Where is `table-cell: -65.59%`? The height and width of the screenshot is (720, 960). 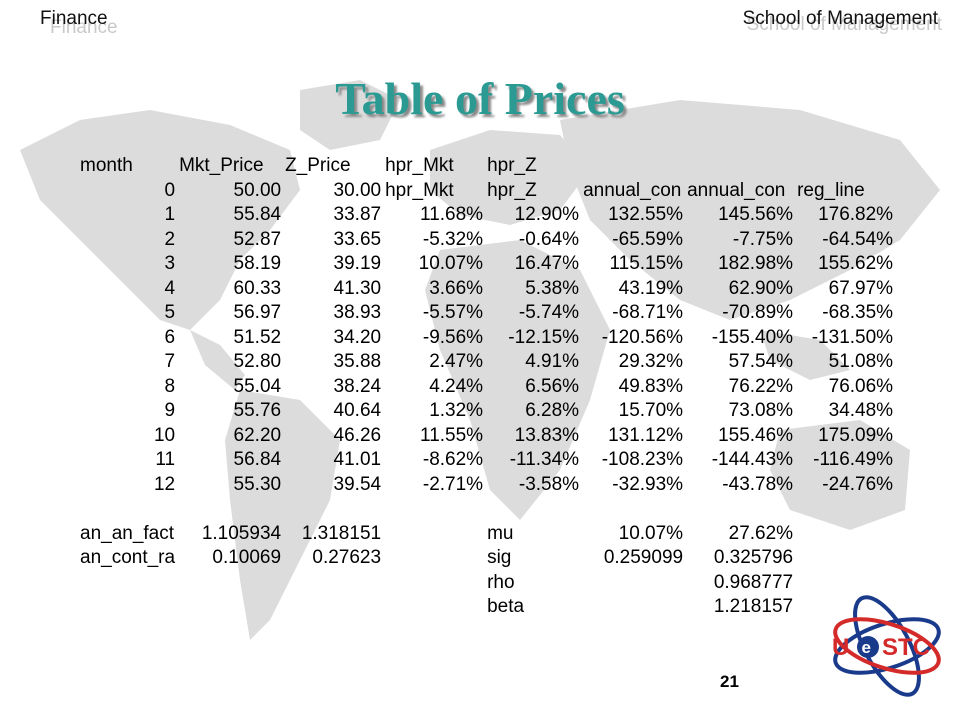
table-cell: -65.59% is located at coordinates (648, 239).